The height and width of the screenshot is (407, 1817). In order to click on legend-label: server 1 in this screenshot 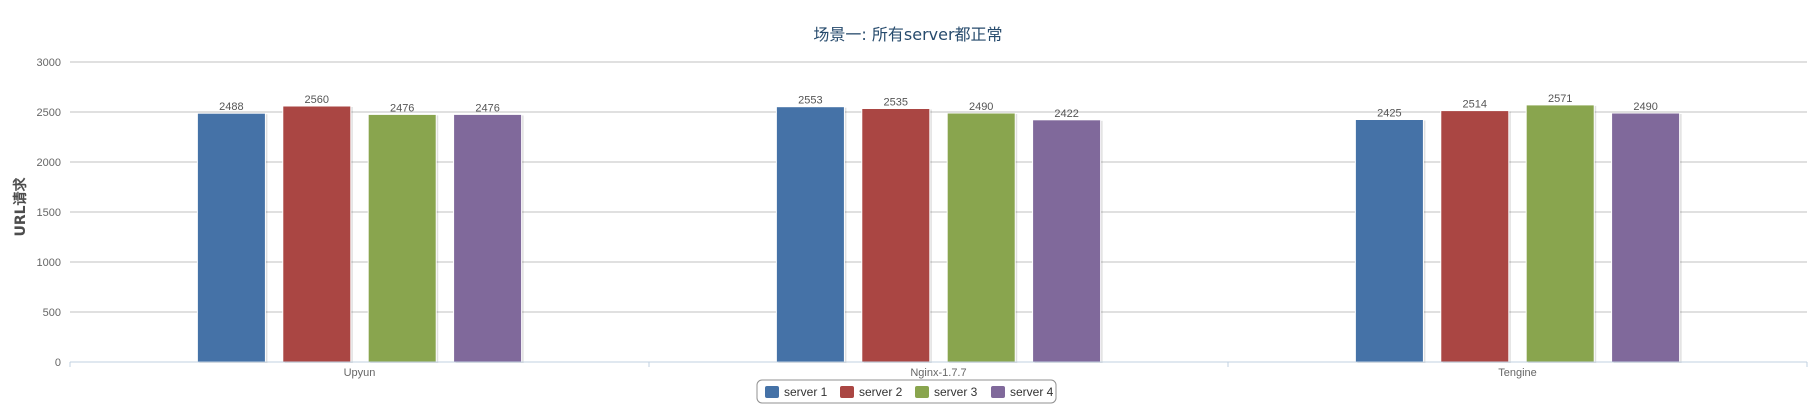, I will do `click(806, 392)`.